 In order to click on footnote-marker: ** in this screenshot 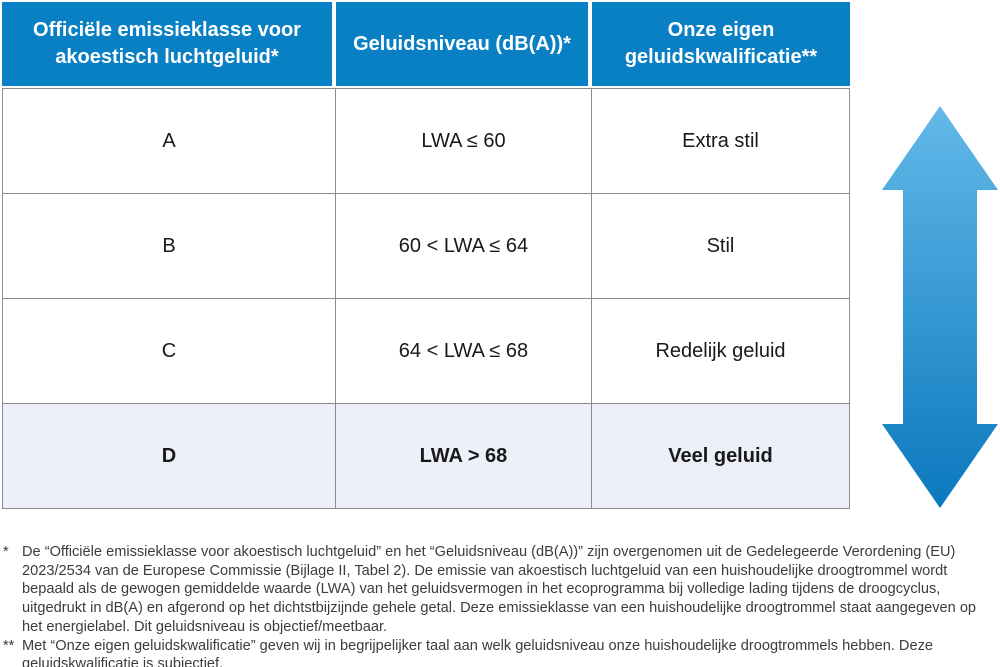, I will do `click(9, 645)`.